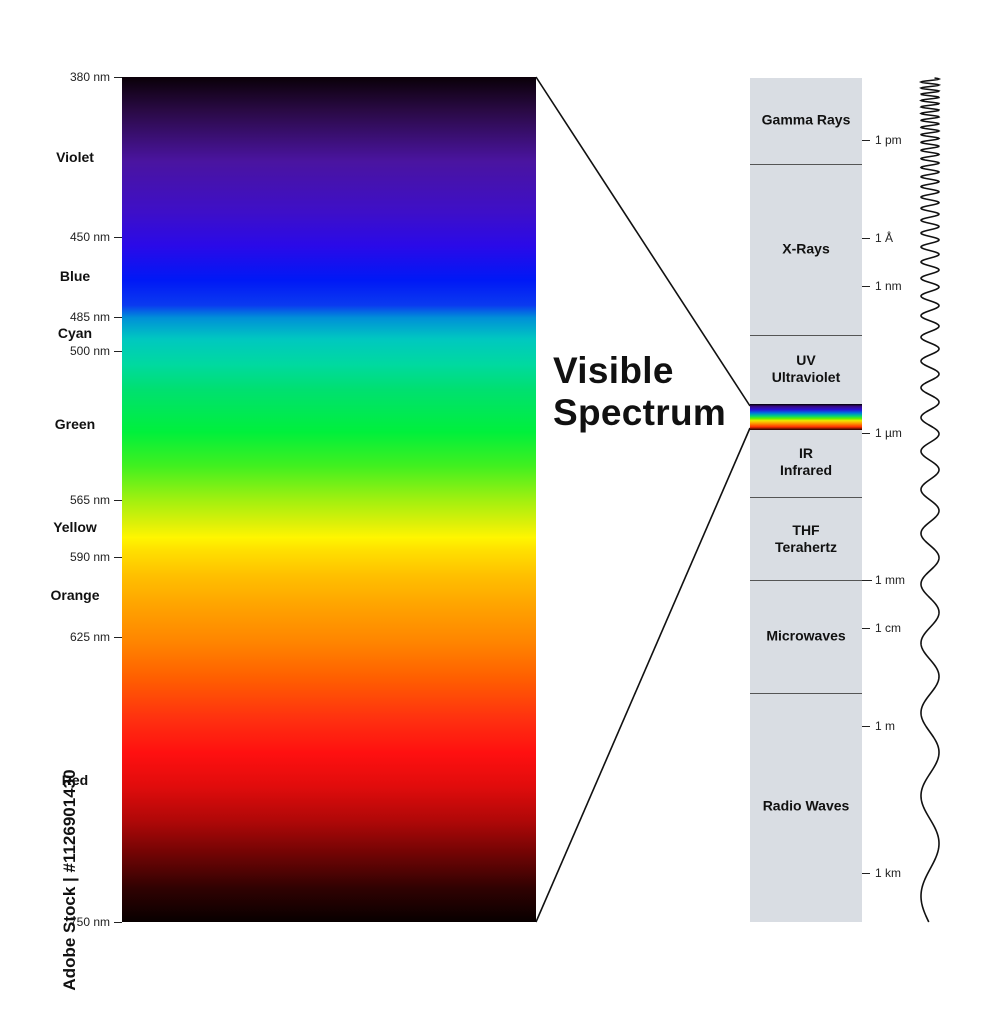  Describe the element at coordinates (613, 370) in the screenshot. I see `title-line-1: Visible` at that location.